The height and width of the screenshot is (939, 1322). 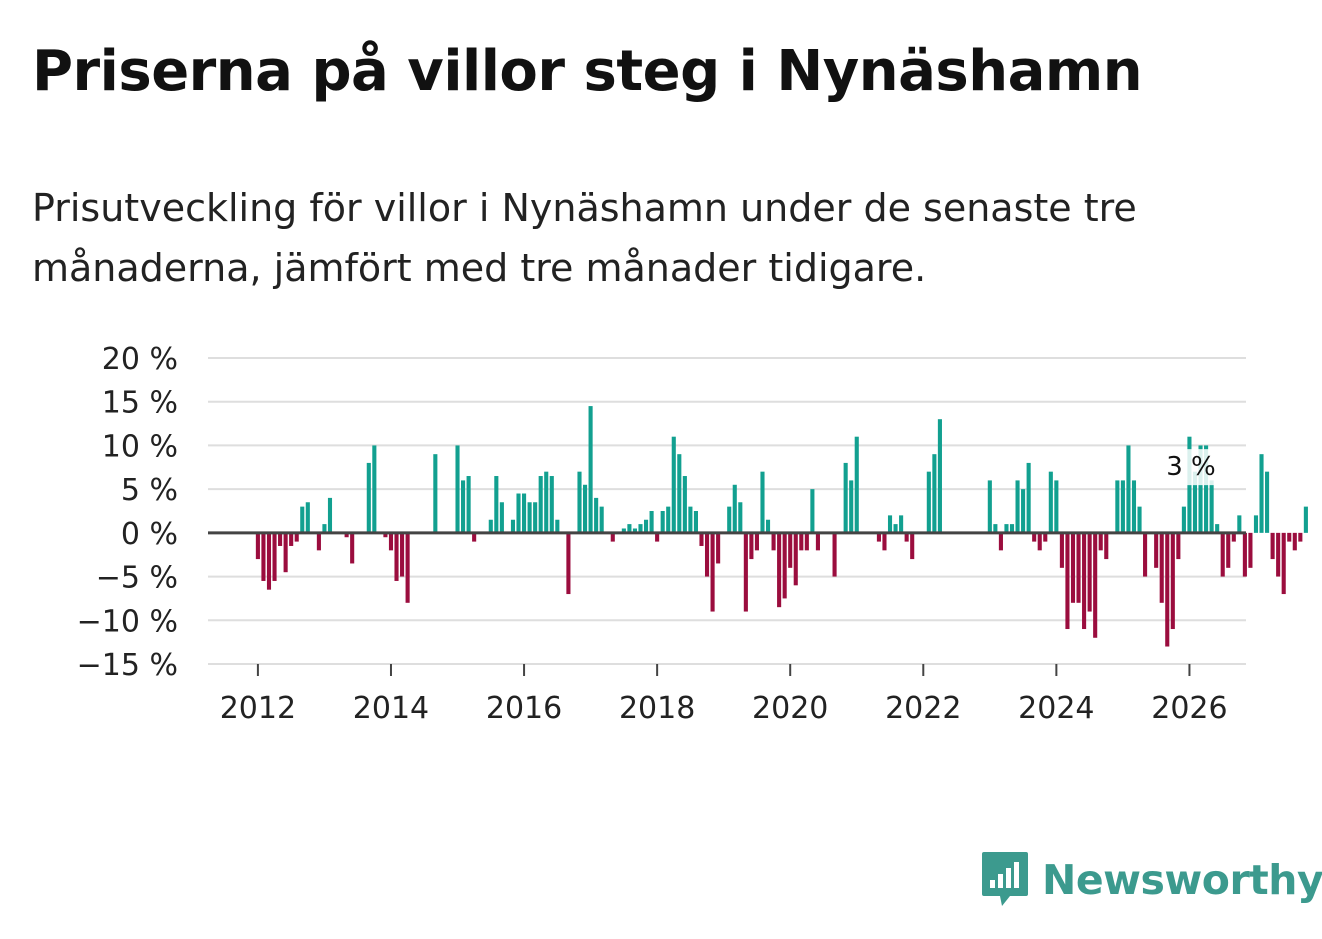 What do you see at coordinates (724, 695) in the screenshot?
I see `x-axis-ticks: 2012 2014 2016 2018 2020 2022 2024 2026` at bounding box center [724, 695].